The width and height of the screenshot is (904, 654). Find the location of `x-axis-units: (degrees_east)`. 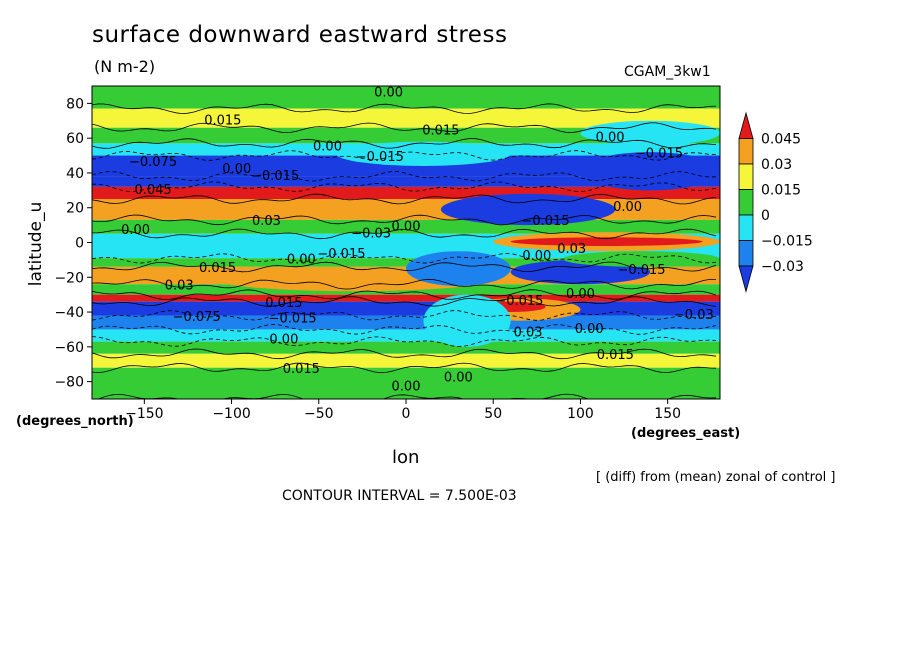

x-axis-units: (degrees_east) is located at coordinates (686, 433).